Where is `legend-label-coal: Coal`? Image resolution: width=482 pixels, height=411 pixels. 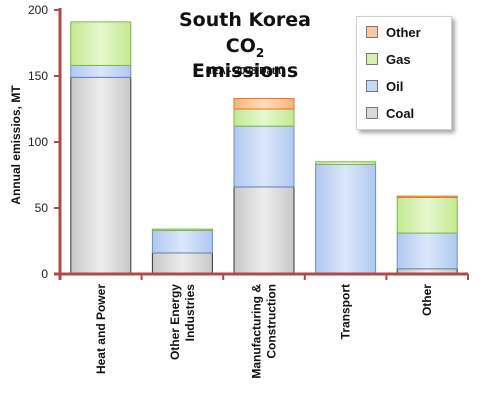 legend-label-coal: Coal is located at coordinates (400, 113).